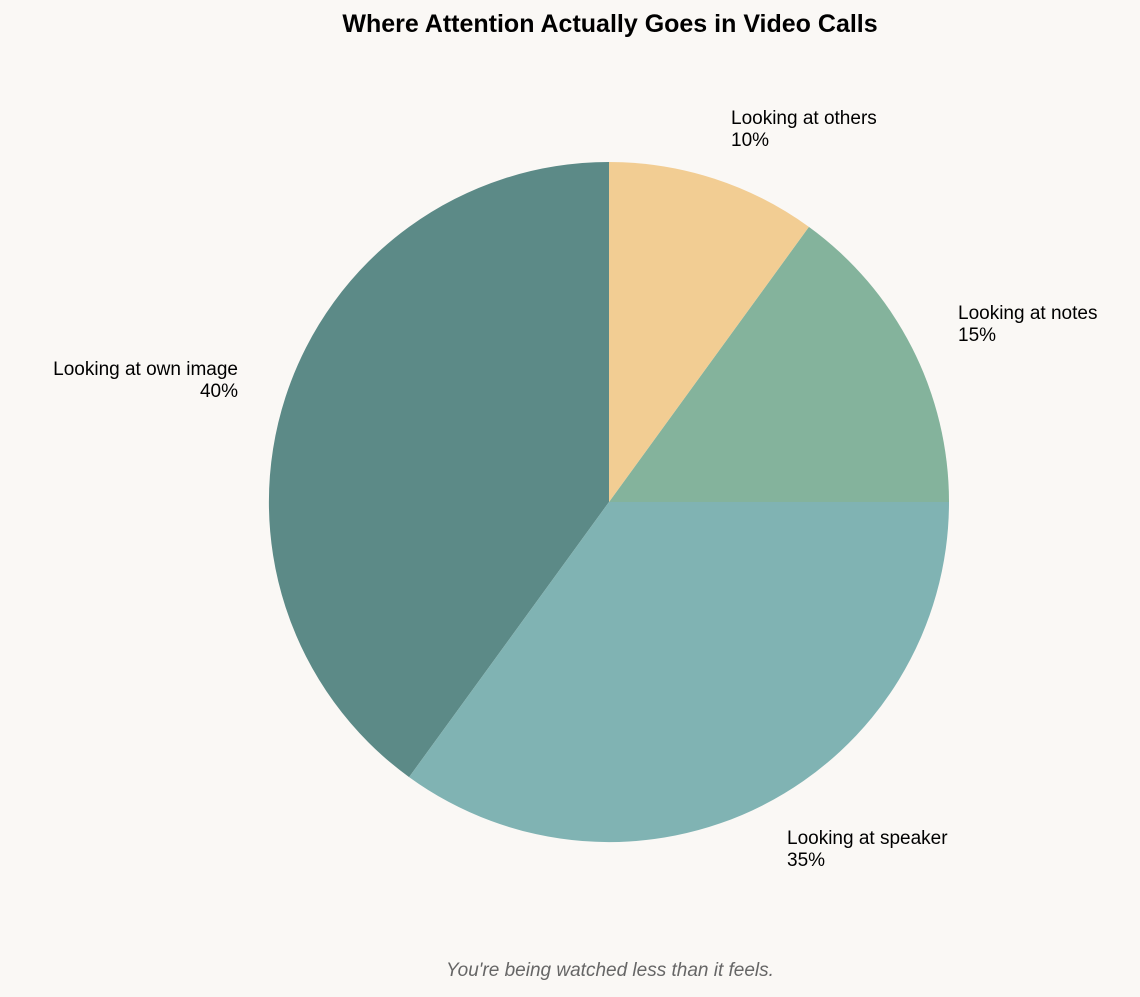 The width and height of the screenshot is (1140, 997). Describe the element at coordinates (145, 369) in the screenshot. I see `label-own-image-name: Looking at own image` at that location.